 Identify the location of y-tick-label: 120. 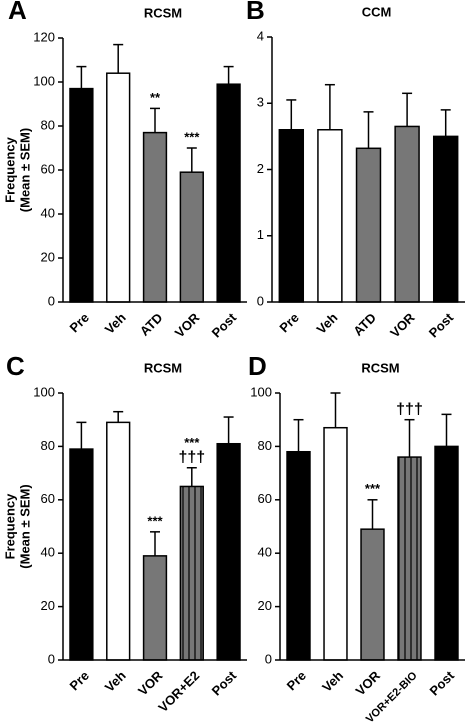
(44, 36).